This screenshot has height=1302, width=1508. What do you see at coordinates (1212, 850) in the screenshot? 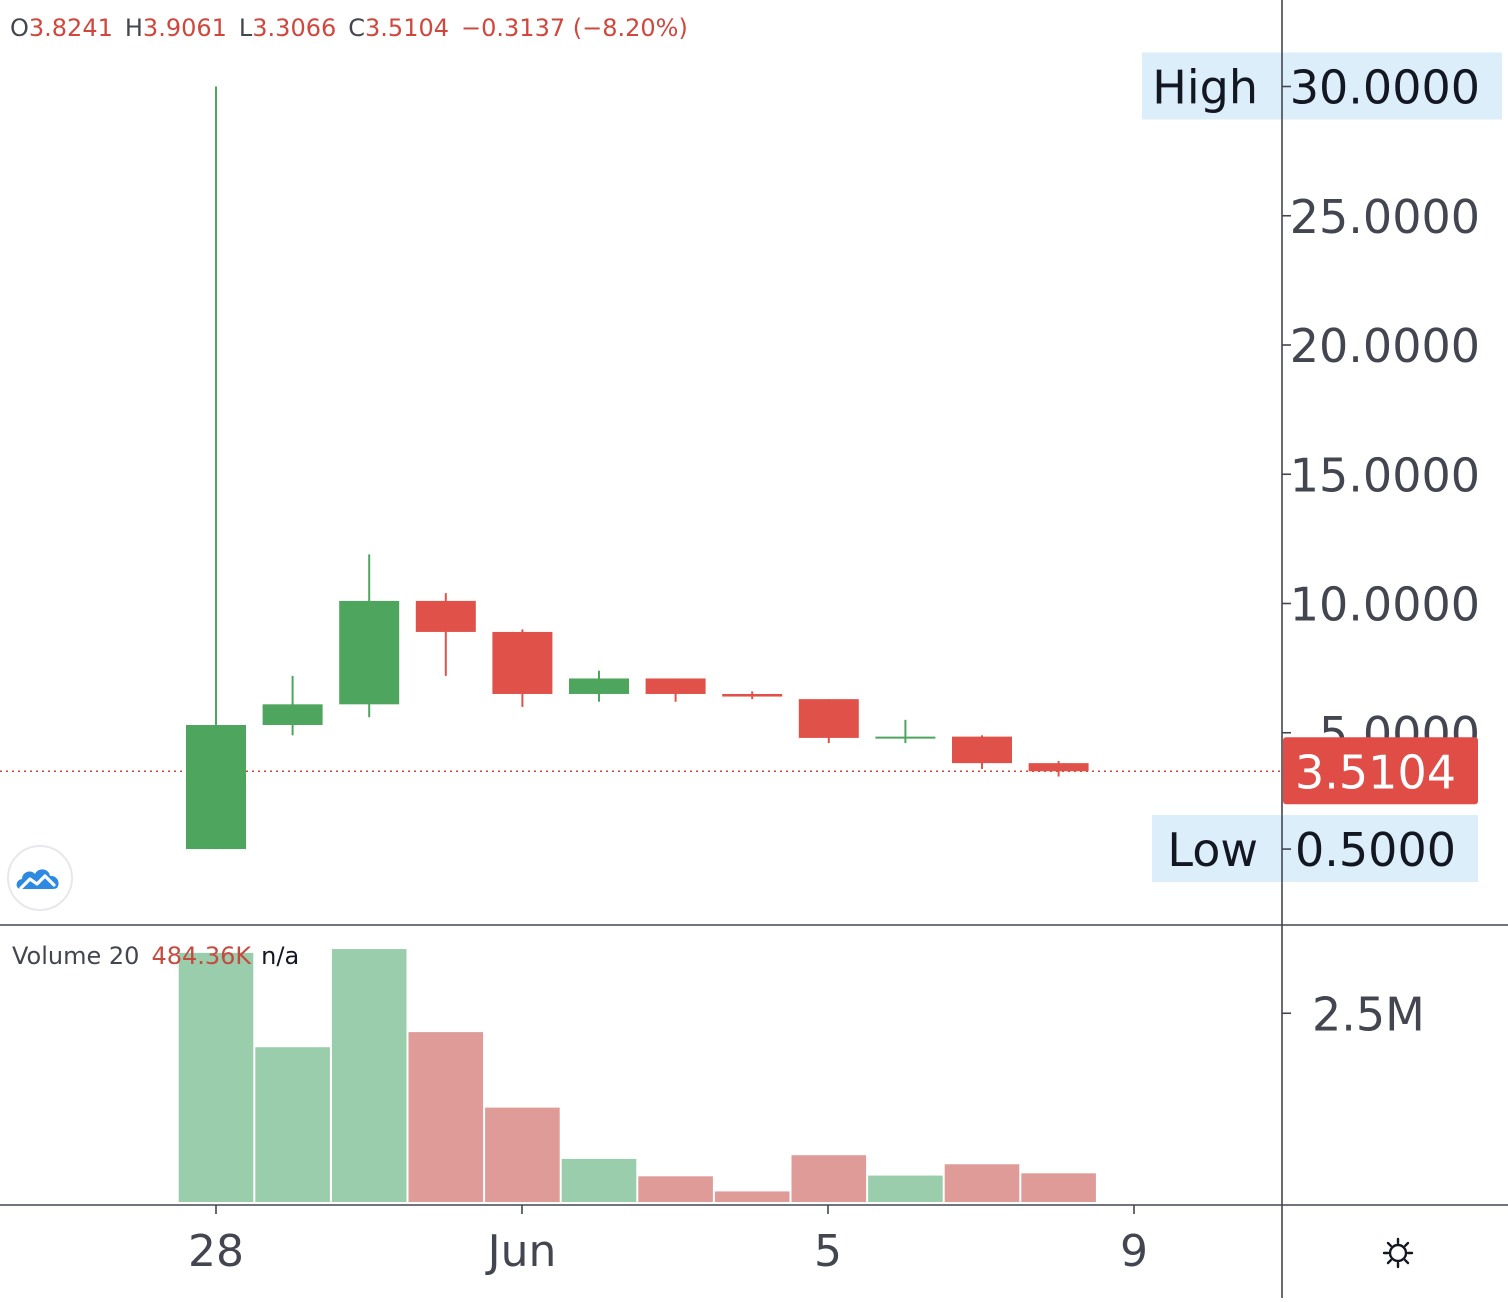
I see `low-label: Low` at bounding box center [1212, 850].